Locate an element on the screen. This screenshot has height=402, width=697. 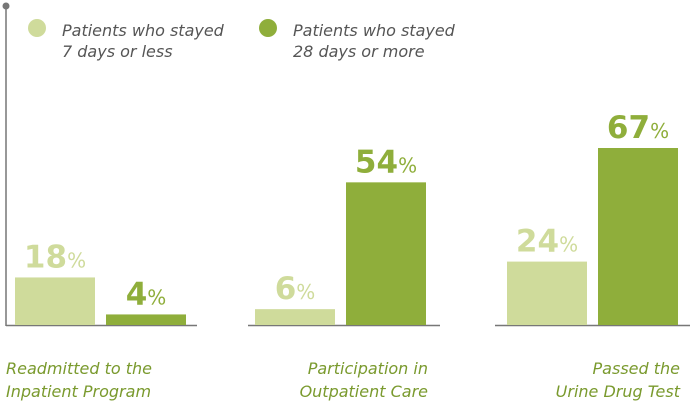
x-tick-label: Participation in Outpatient Care is located at coordinates (364, 380).